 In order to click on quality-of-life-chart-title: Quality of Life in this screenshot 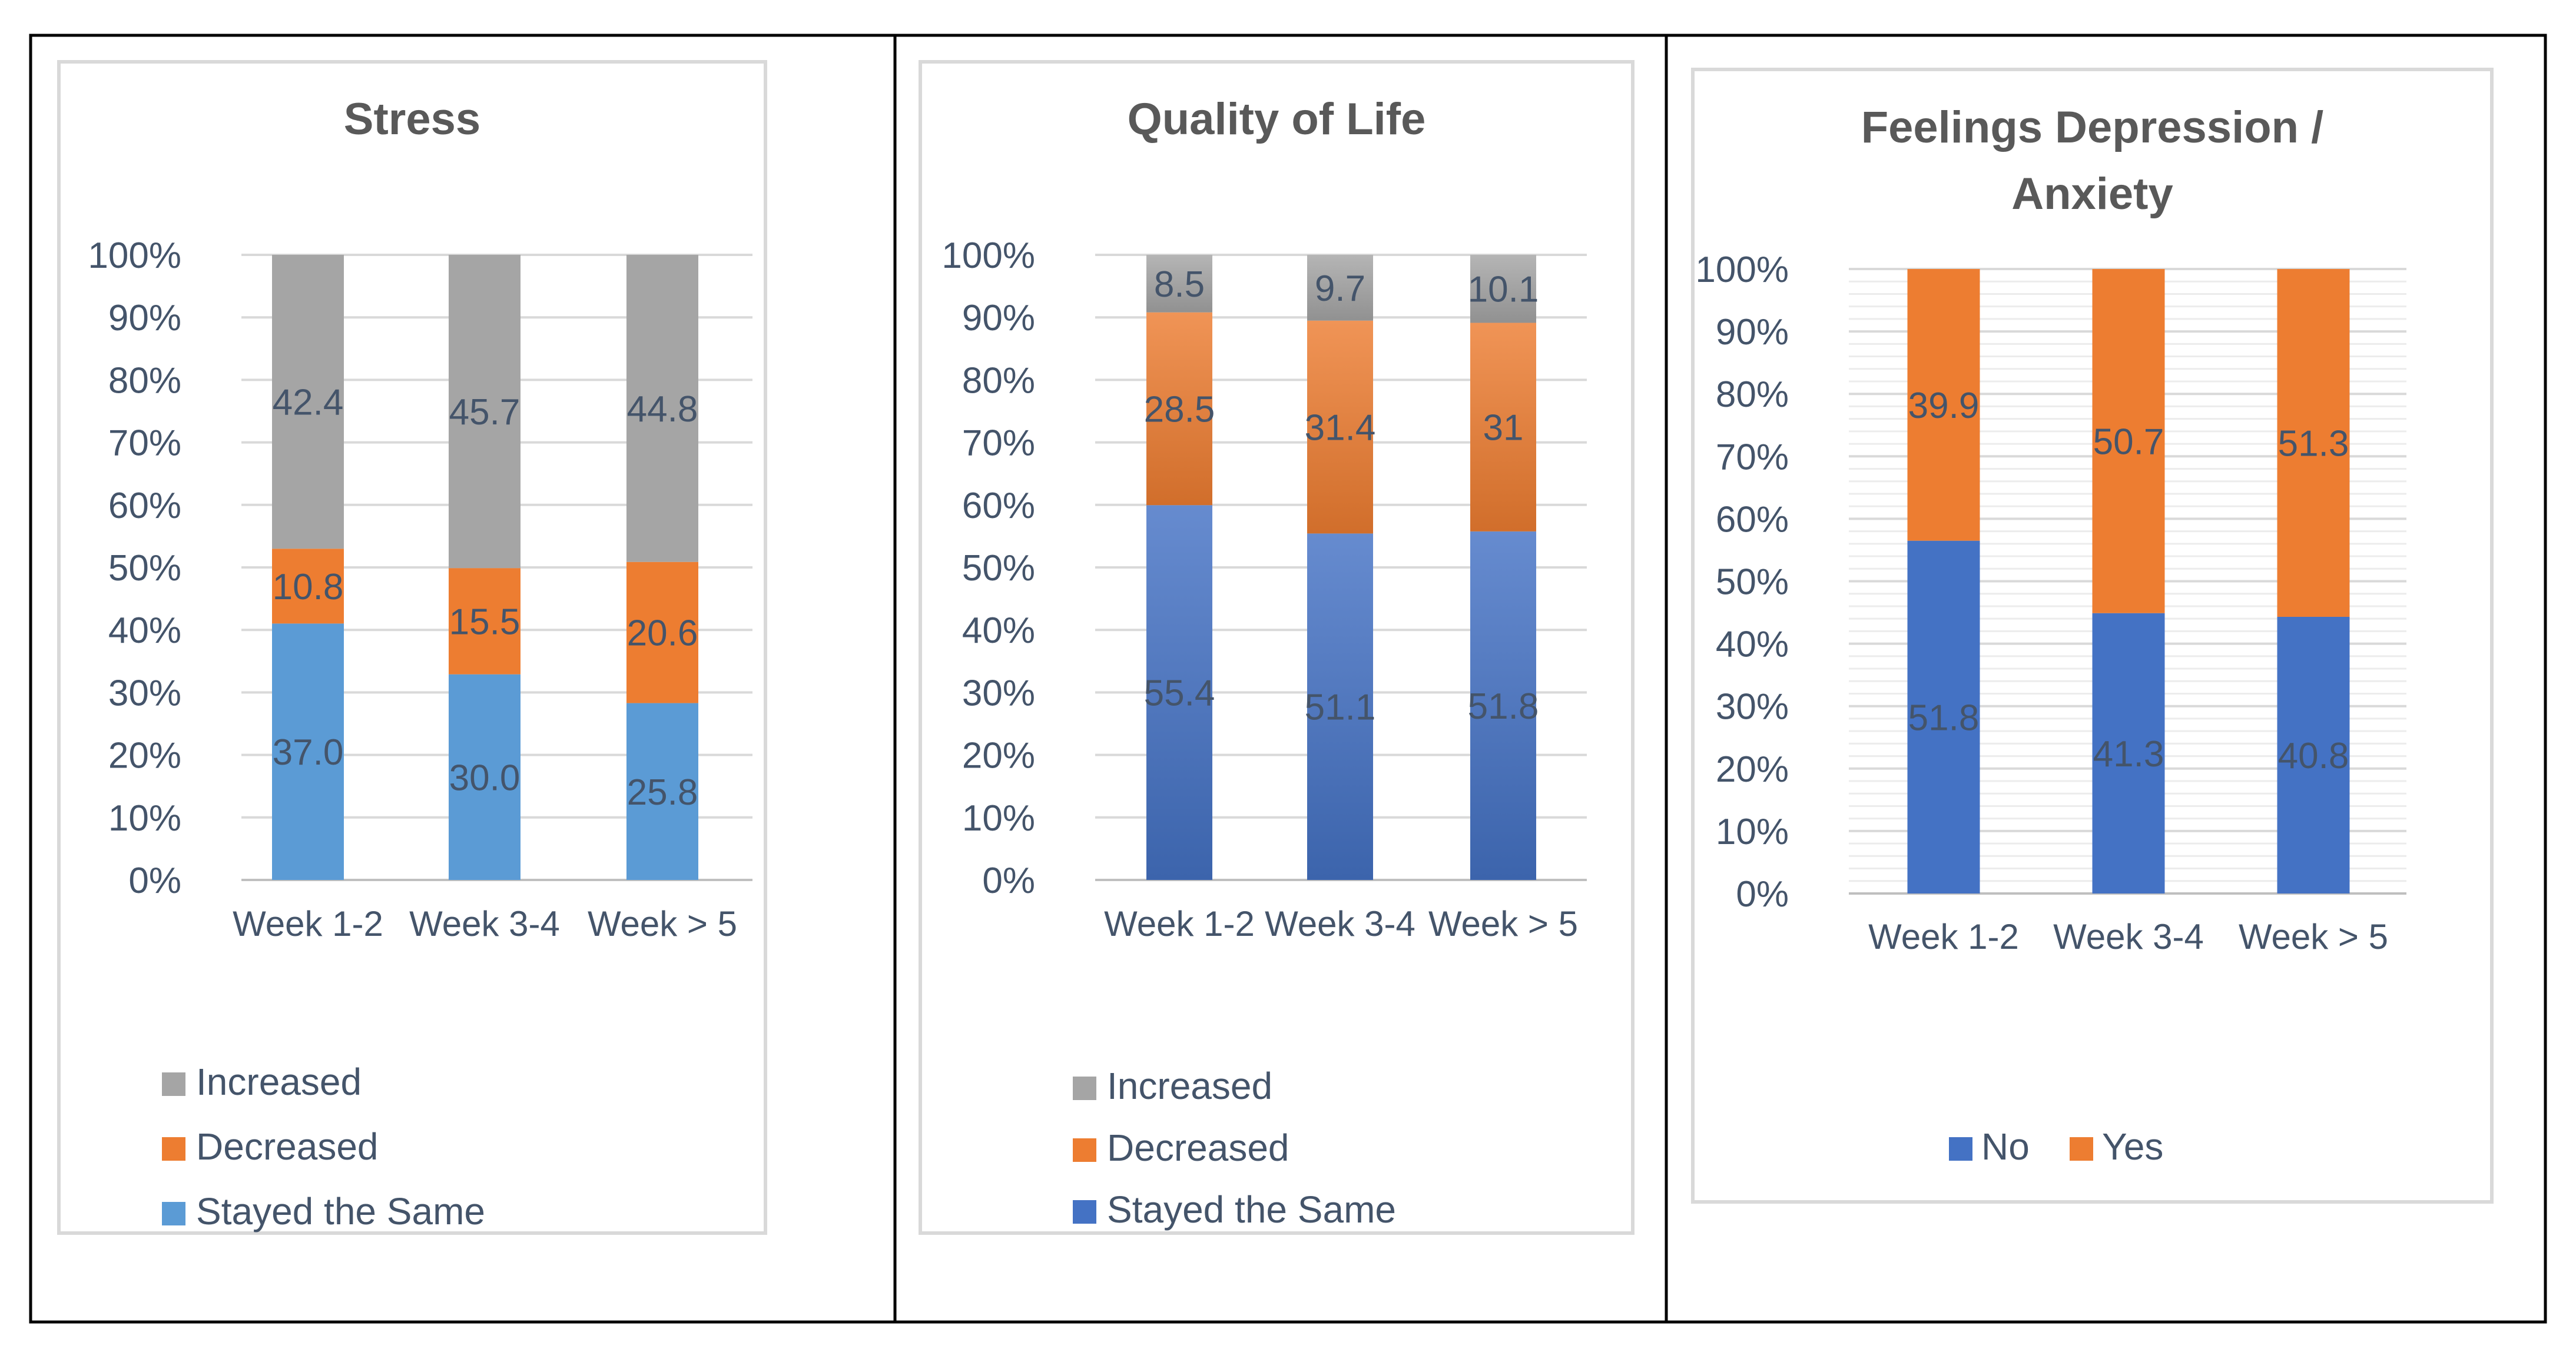, I will do `click(1277, 119)`.